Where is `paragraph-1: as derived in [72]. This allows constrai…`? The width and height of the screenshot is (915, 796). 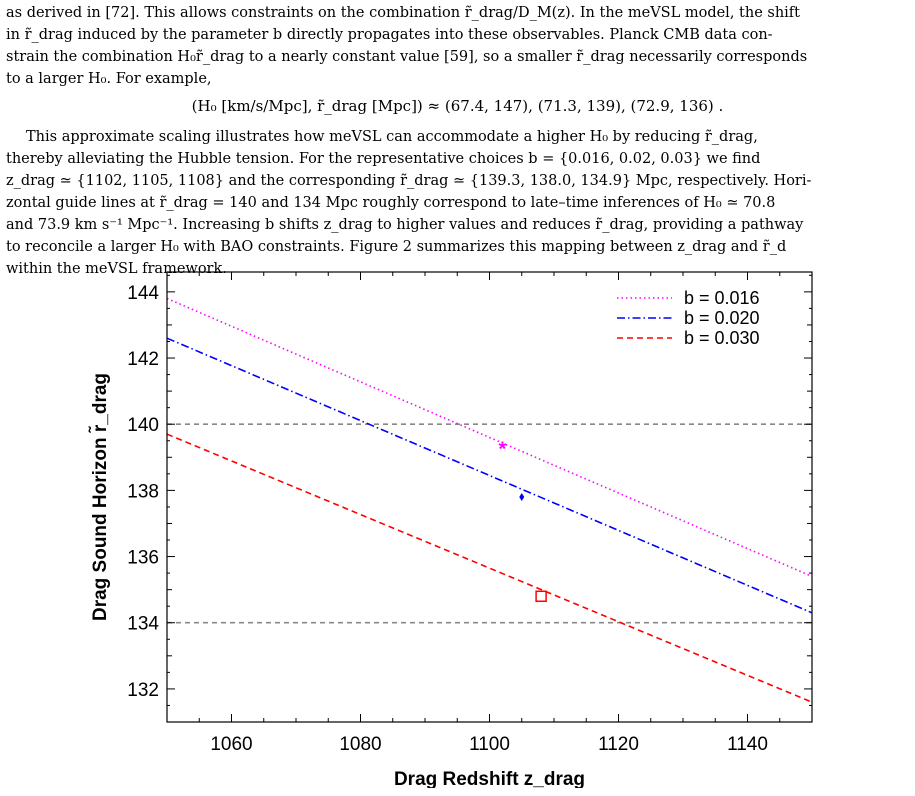 paragraph-1: as derived in [72]. This allows constrai… is located at coordinates (457, 46).